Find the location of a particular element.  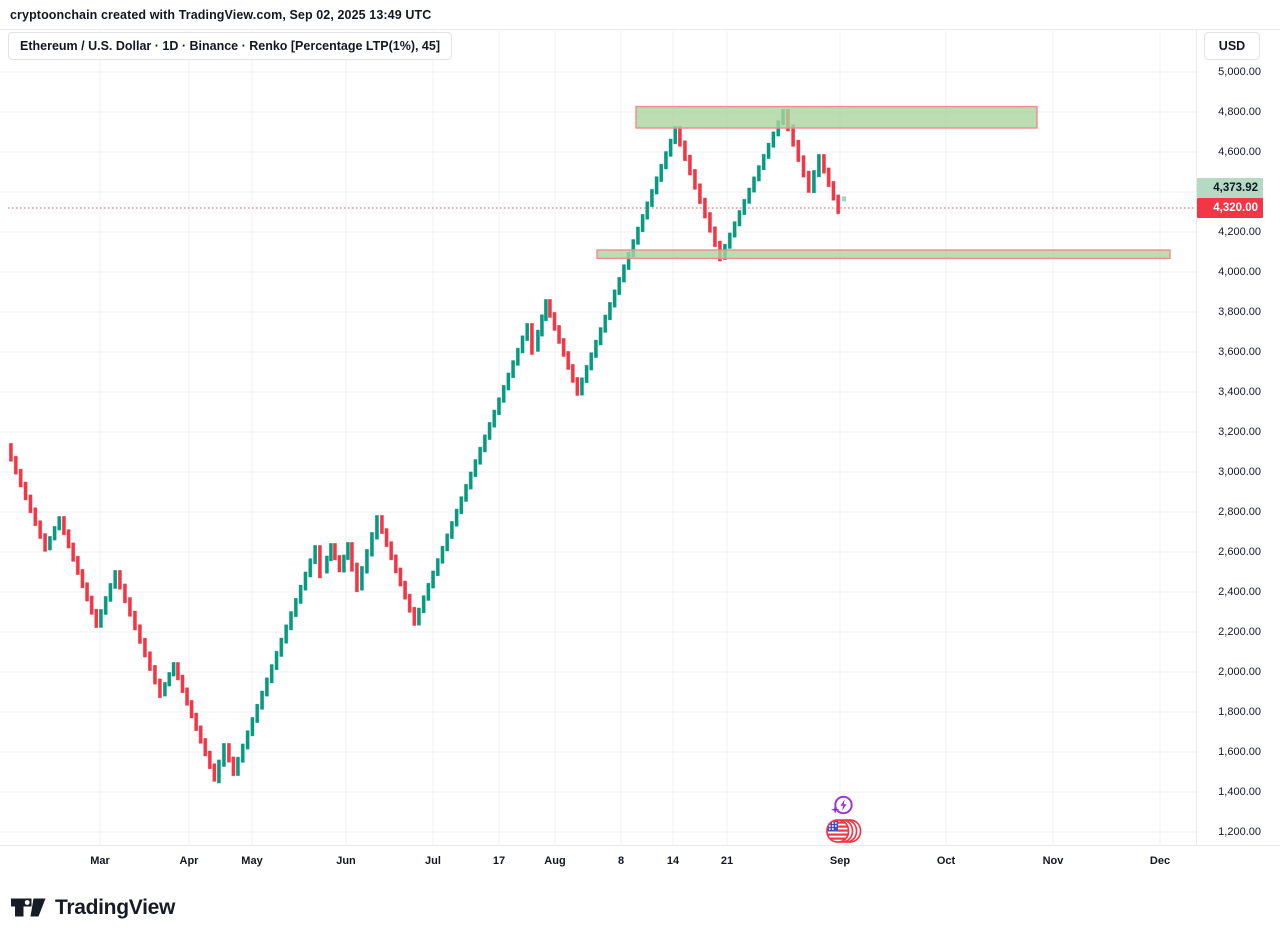

time-tick-label: 14 is located at coordinates (673, 861).